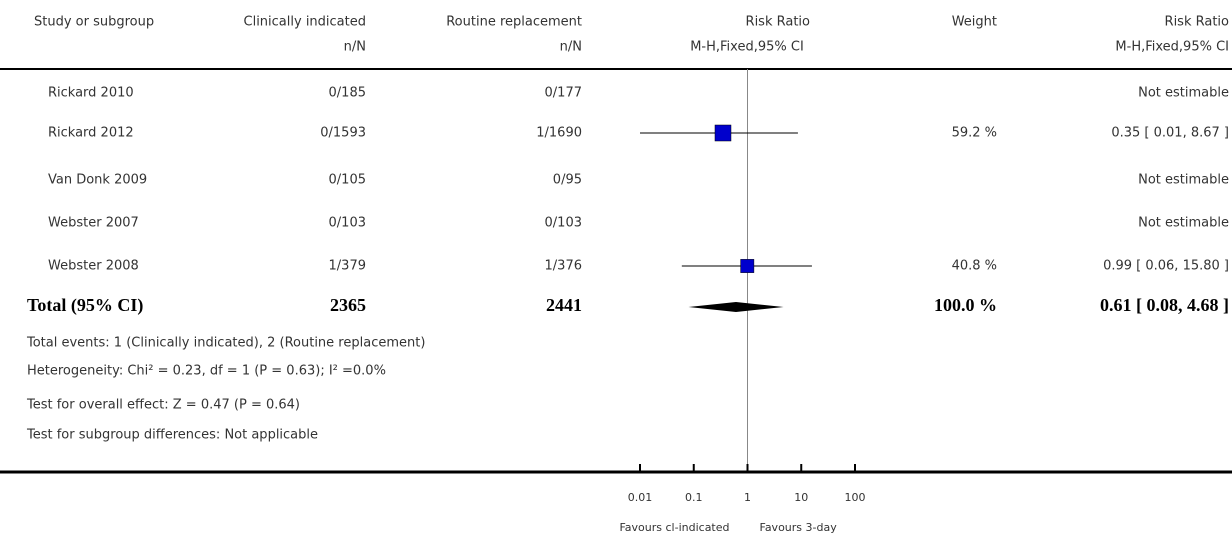 This screenshot has height=542, width=1232. I want to click on events-routine: 0/177, so click(563, 93).